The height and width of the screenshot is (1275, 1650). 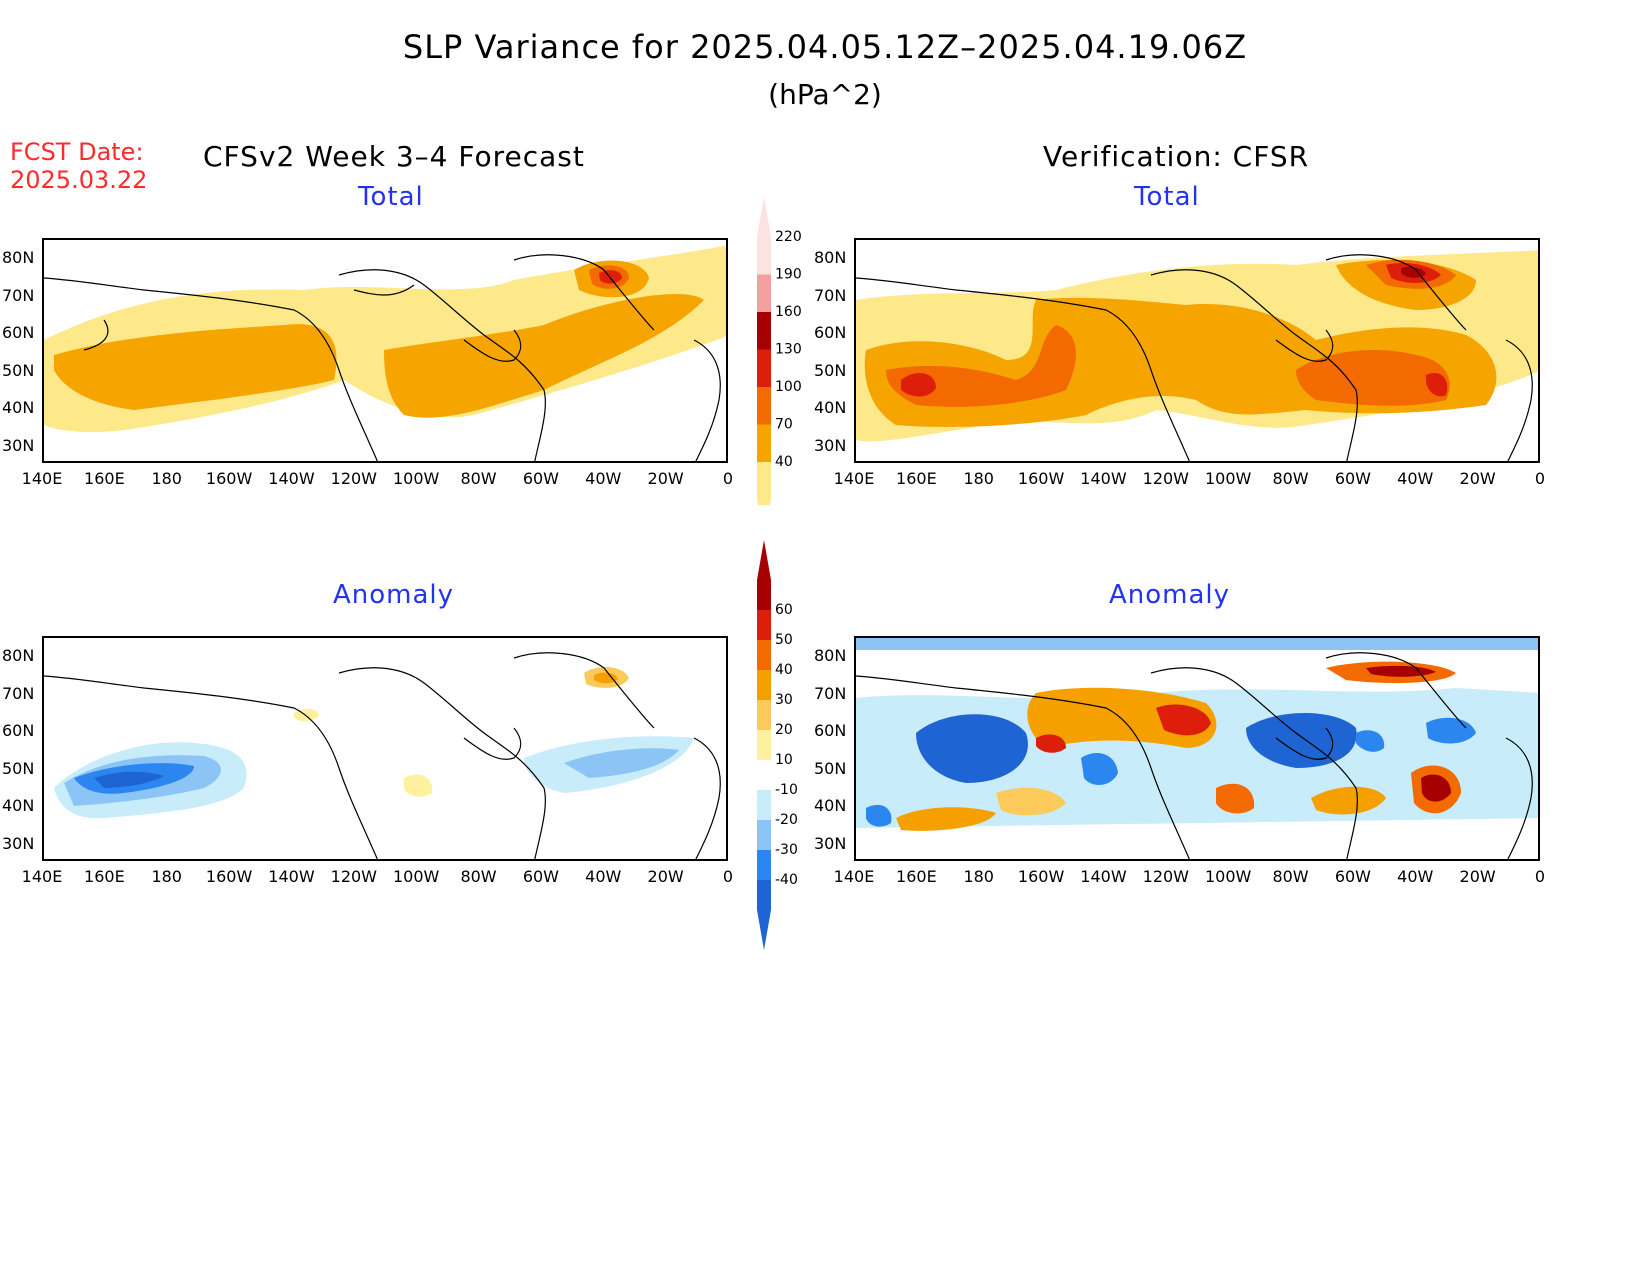 I want to click on colorbar-anomaly-level-label: 60, so click(x=784, y=610).